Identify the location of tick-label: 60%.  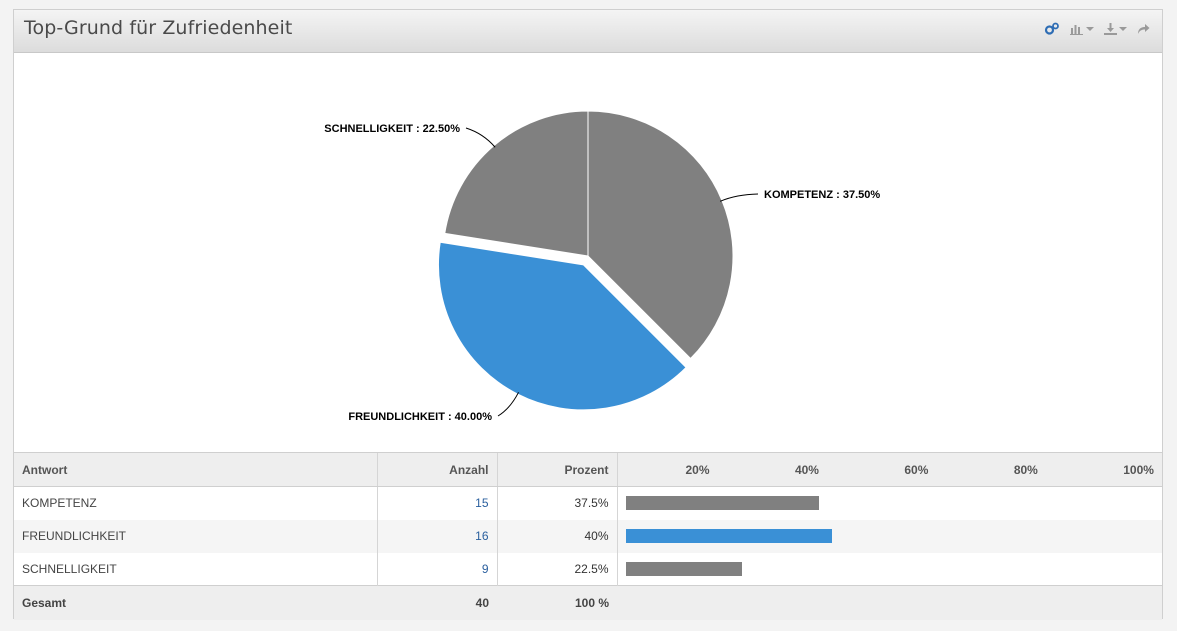
(916, 469).